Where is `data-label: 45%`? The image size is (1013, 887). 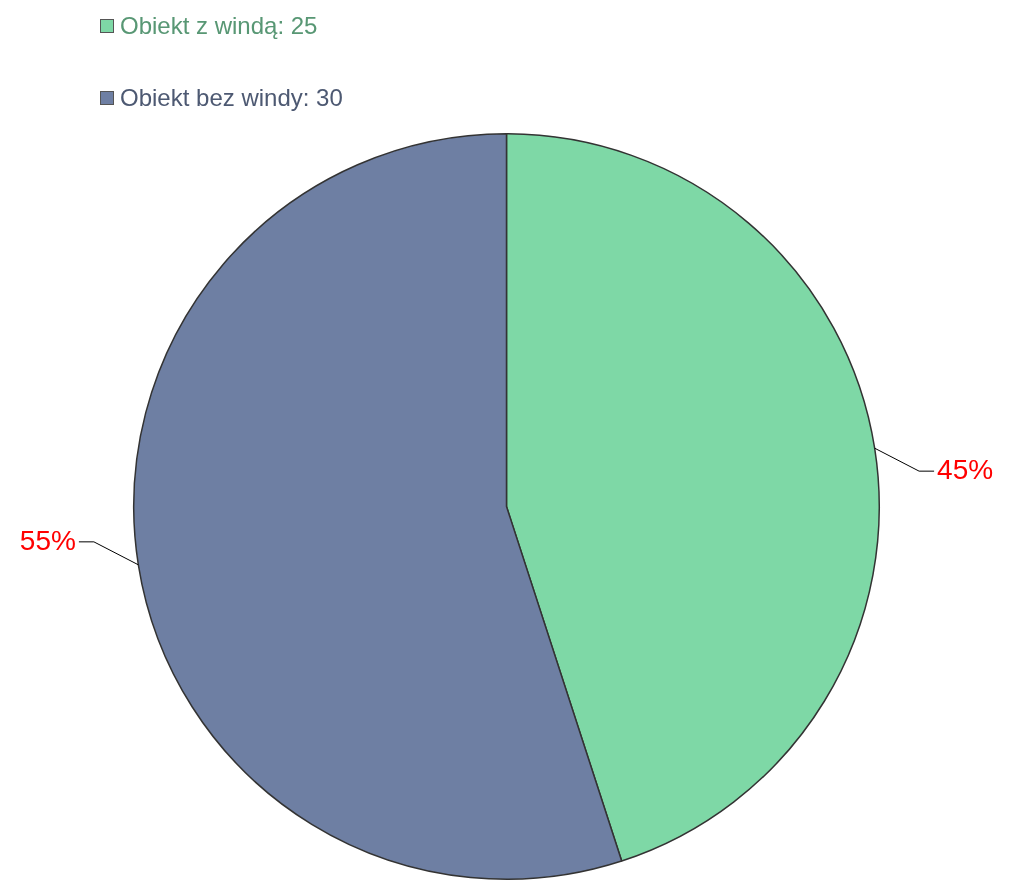
data-label: 45% is located at coordinates (965, 469).